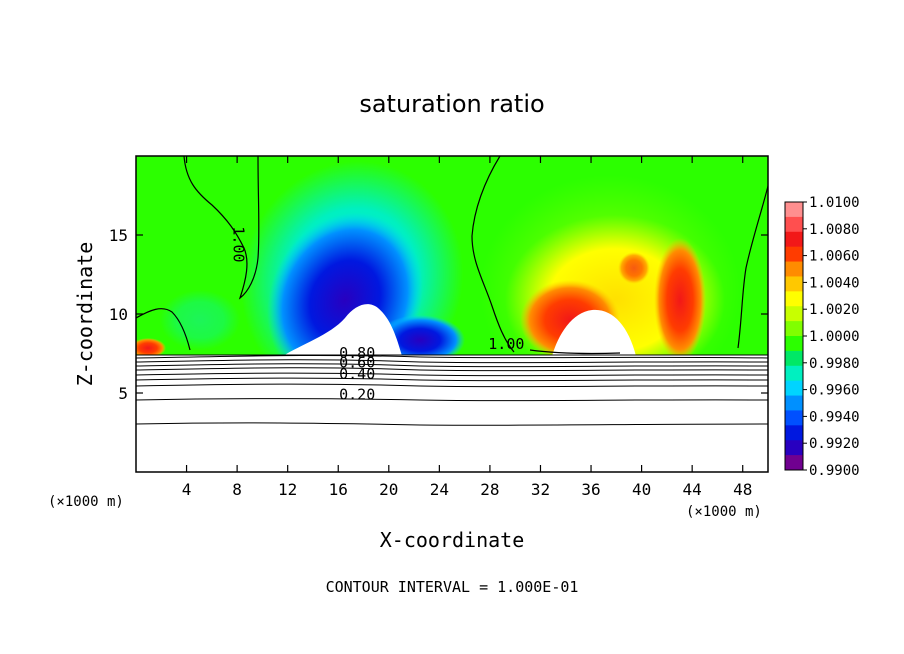  Describe the element at coordinates (692, 489) in the screenshot. I see `x-tick-label: 44` at that location.